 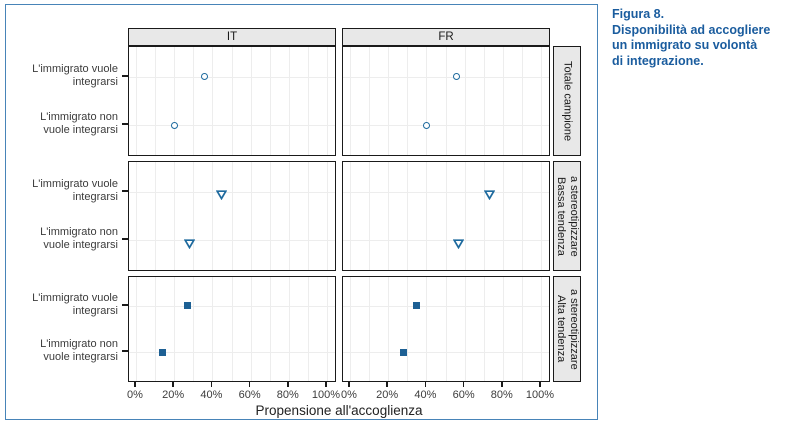 I want to click on panel-it-r1, so click(x=232, y=216).